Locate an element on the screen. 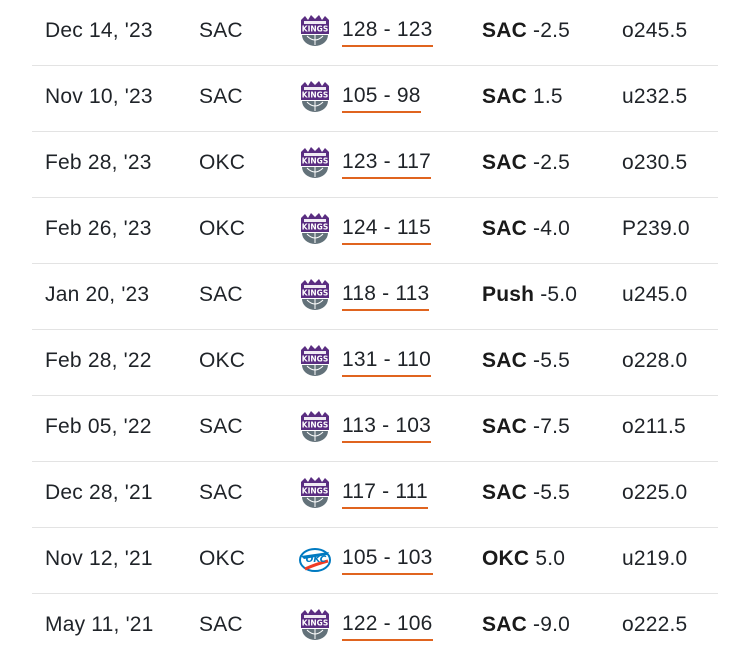  ats-result: Push -5.0 is located at coordinates (529, 295).